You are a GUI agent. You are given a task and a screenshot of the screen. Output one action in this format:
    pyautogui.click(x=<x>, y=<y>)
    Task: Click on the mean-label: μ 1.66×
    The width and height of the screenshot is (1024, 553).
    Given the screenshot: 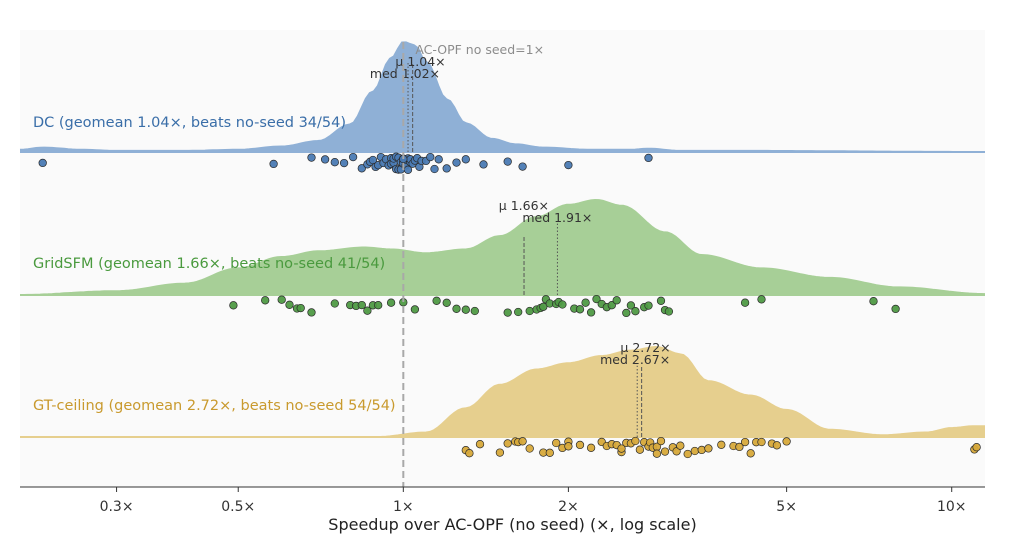 What is the action you would take?
    pyautogui.click(x=524, y=205)
    